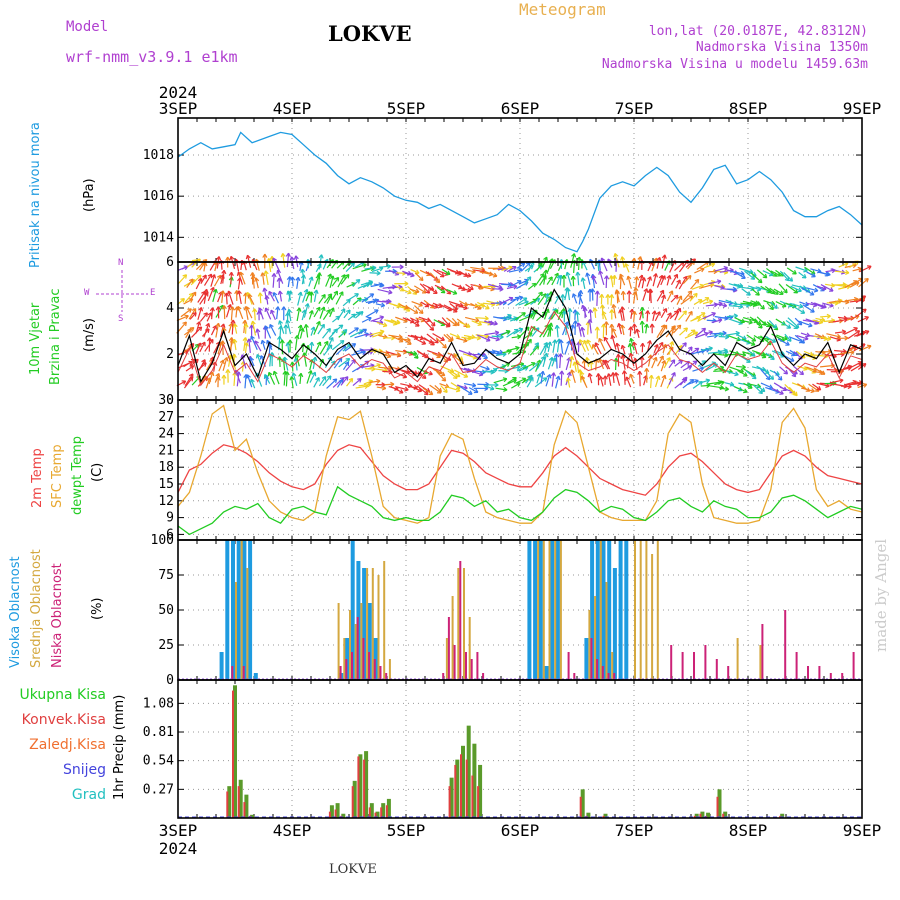 The image size is (900, 900). I want to click on y-tick-label: 21, so click(166, 450).